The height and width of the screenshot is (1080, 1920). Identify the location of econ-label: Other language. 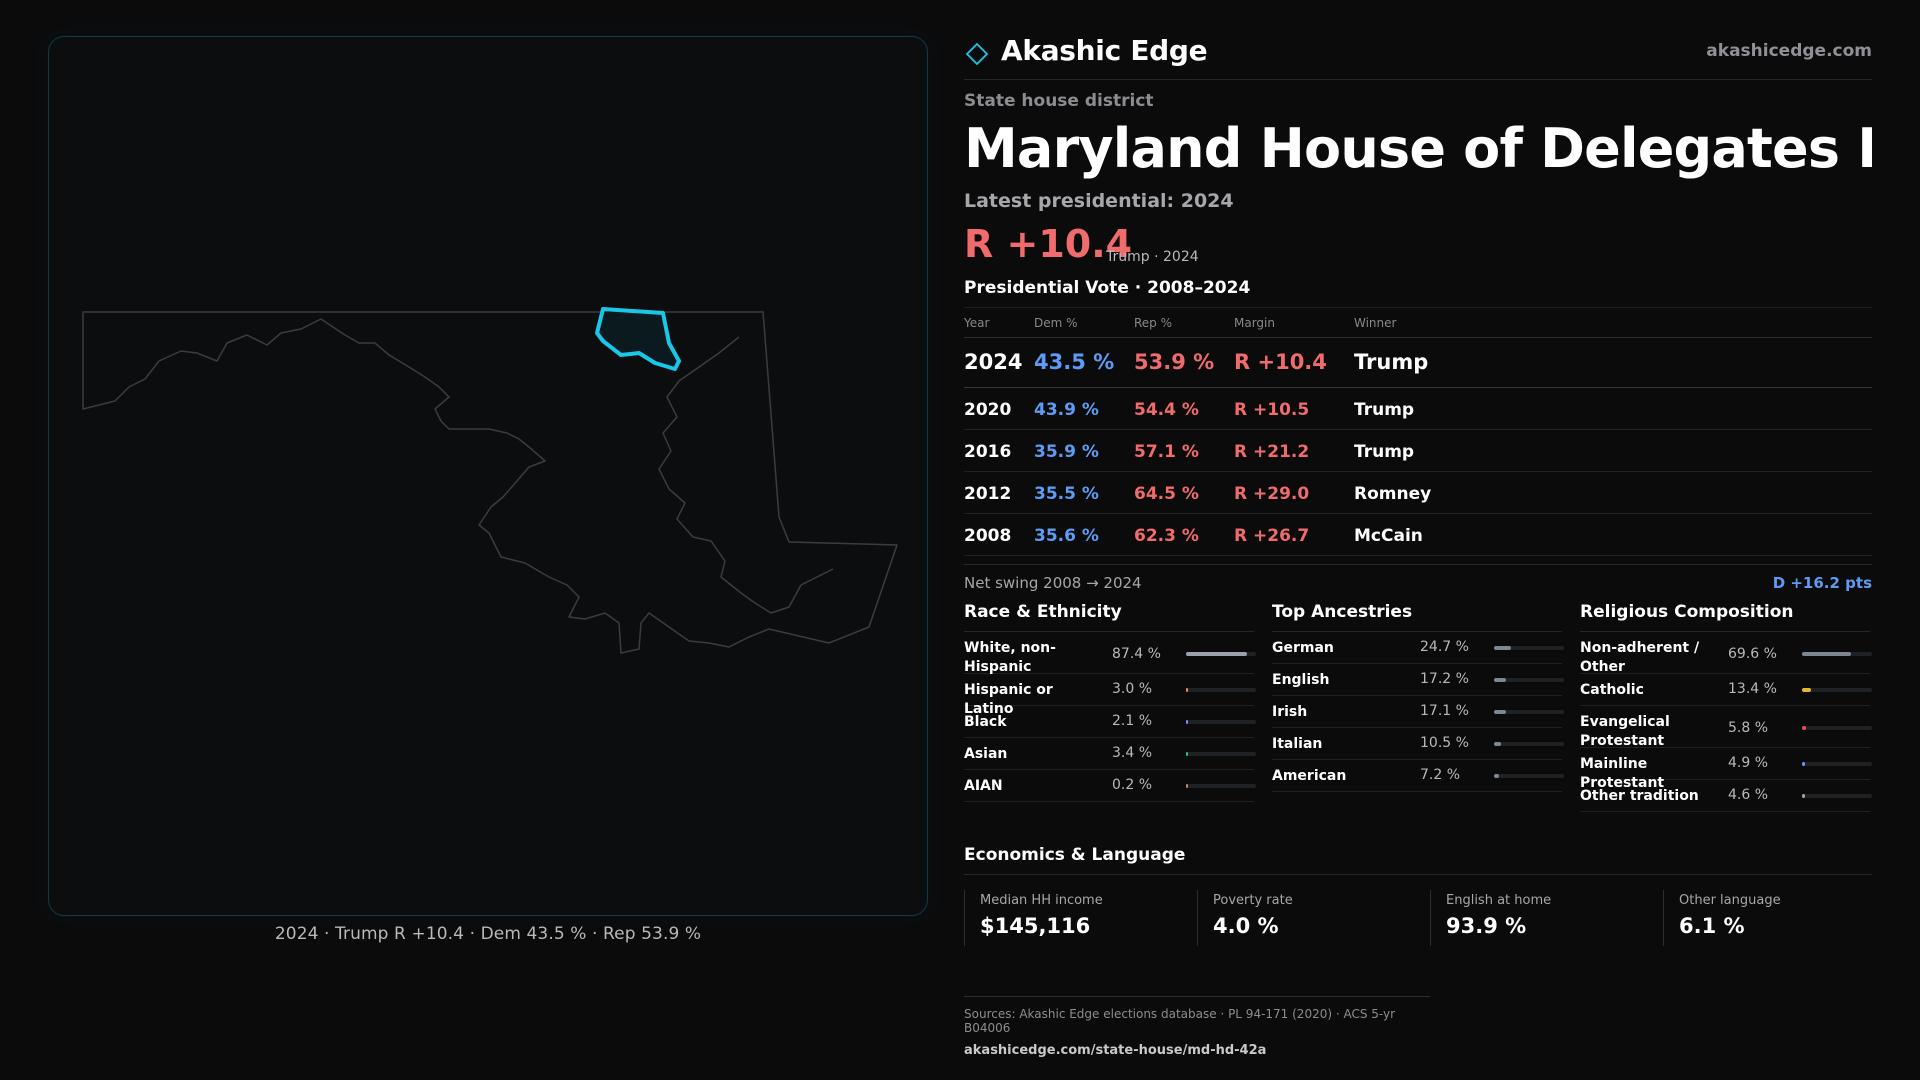
(1730, 900).